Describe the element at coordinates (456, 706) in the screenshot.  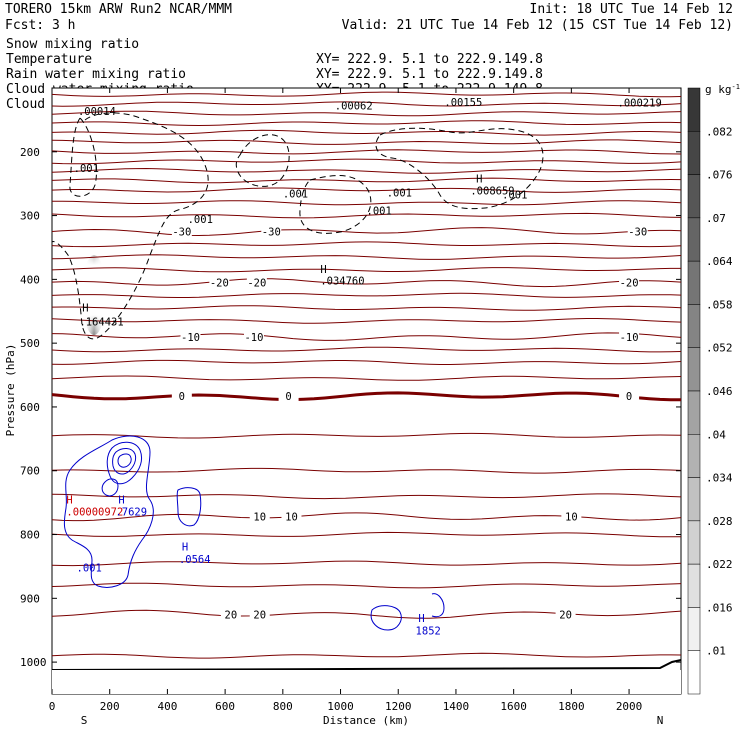
I see `x-tick-label: 1400` at that location.